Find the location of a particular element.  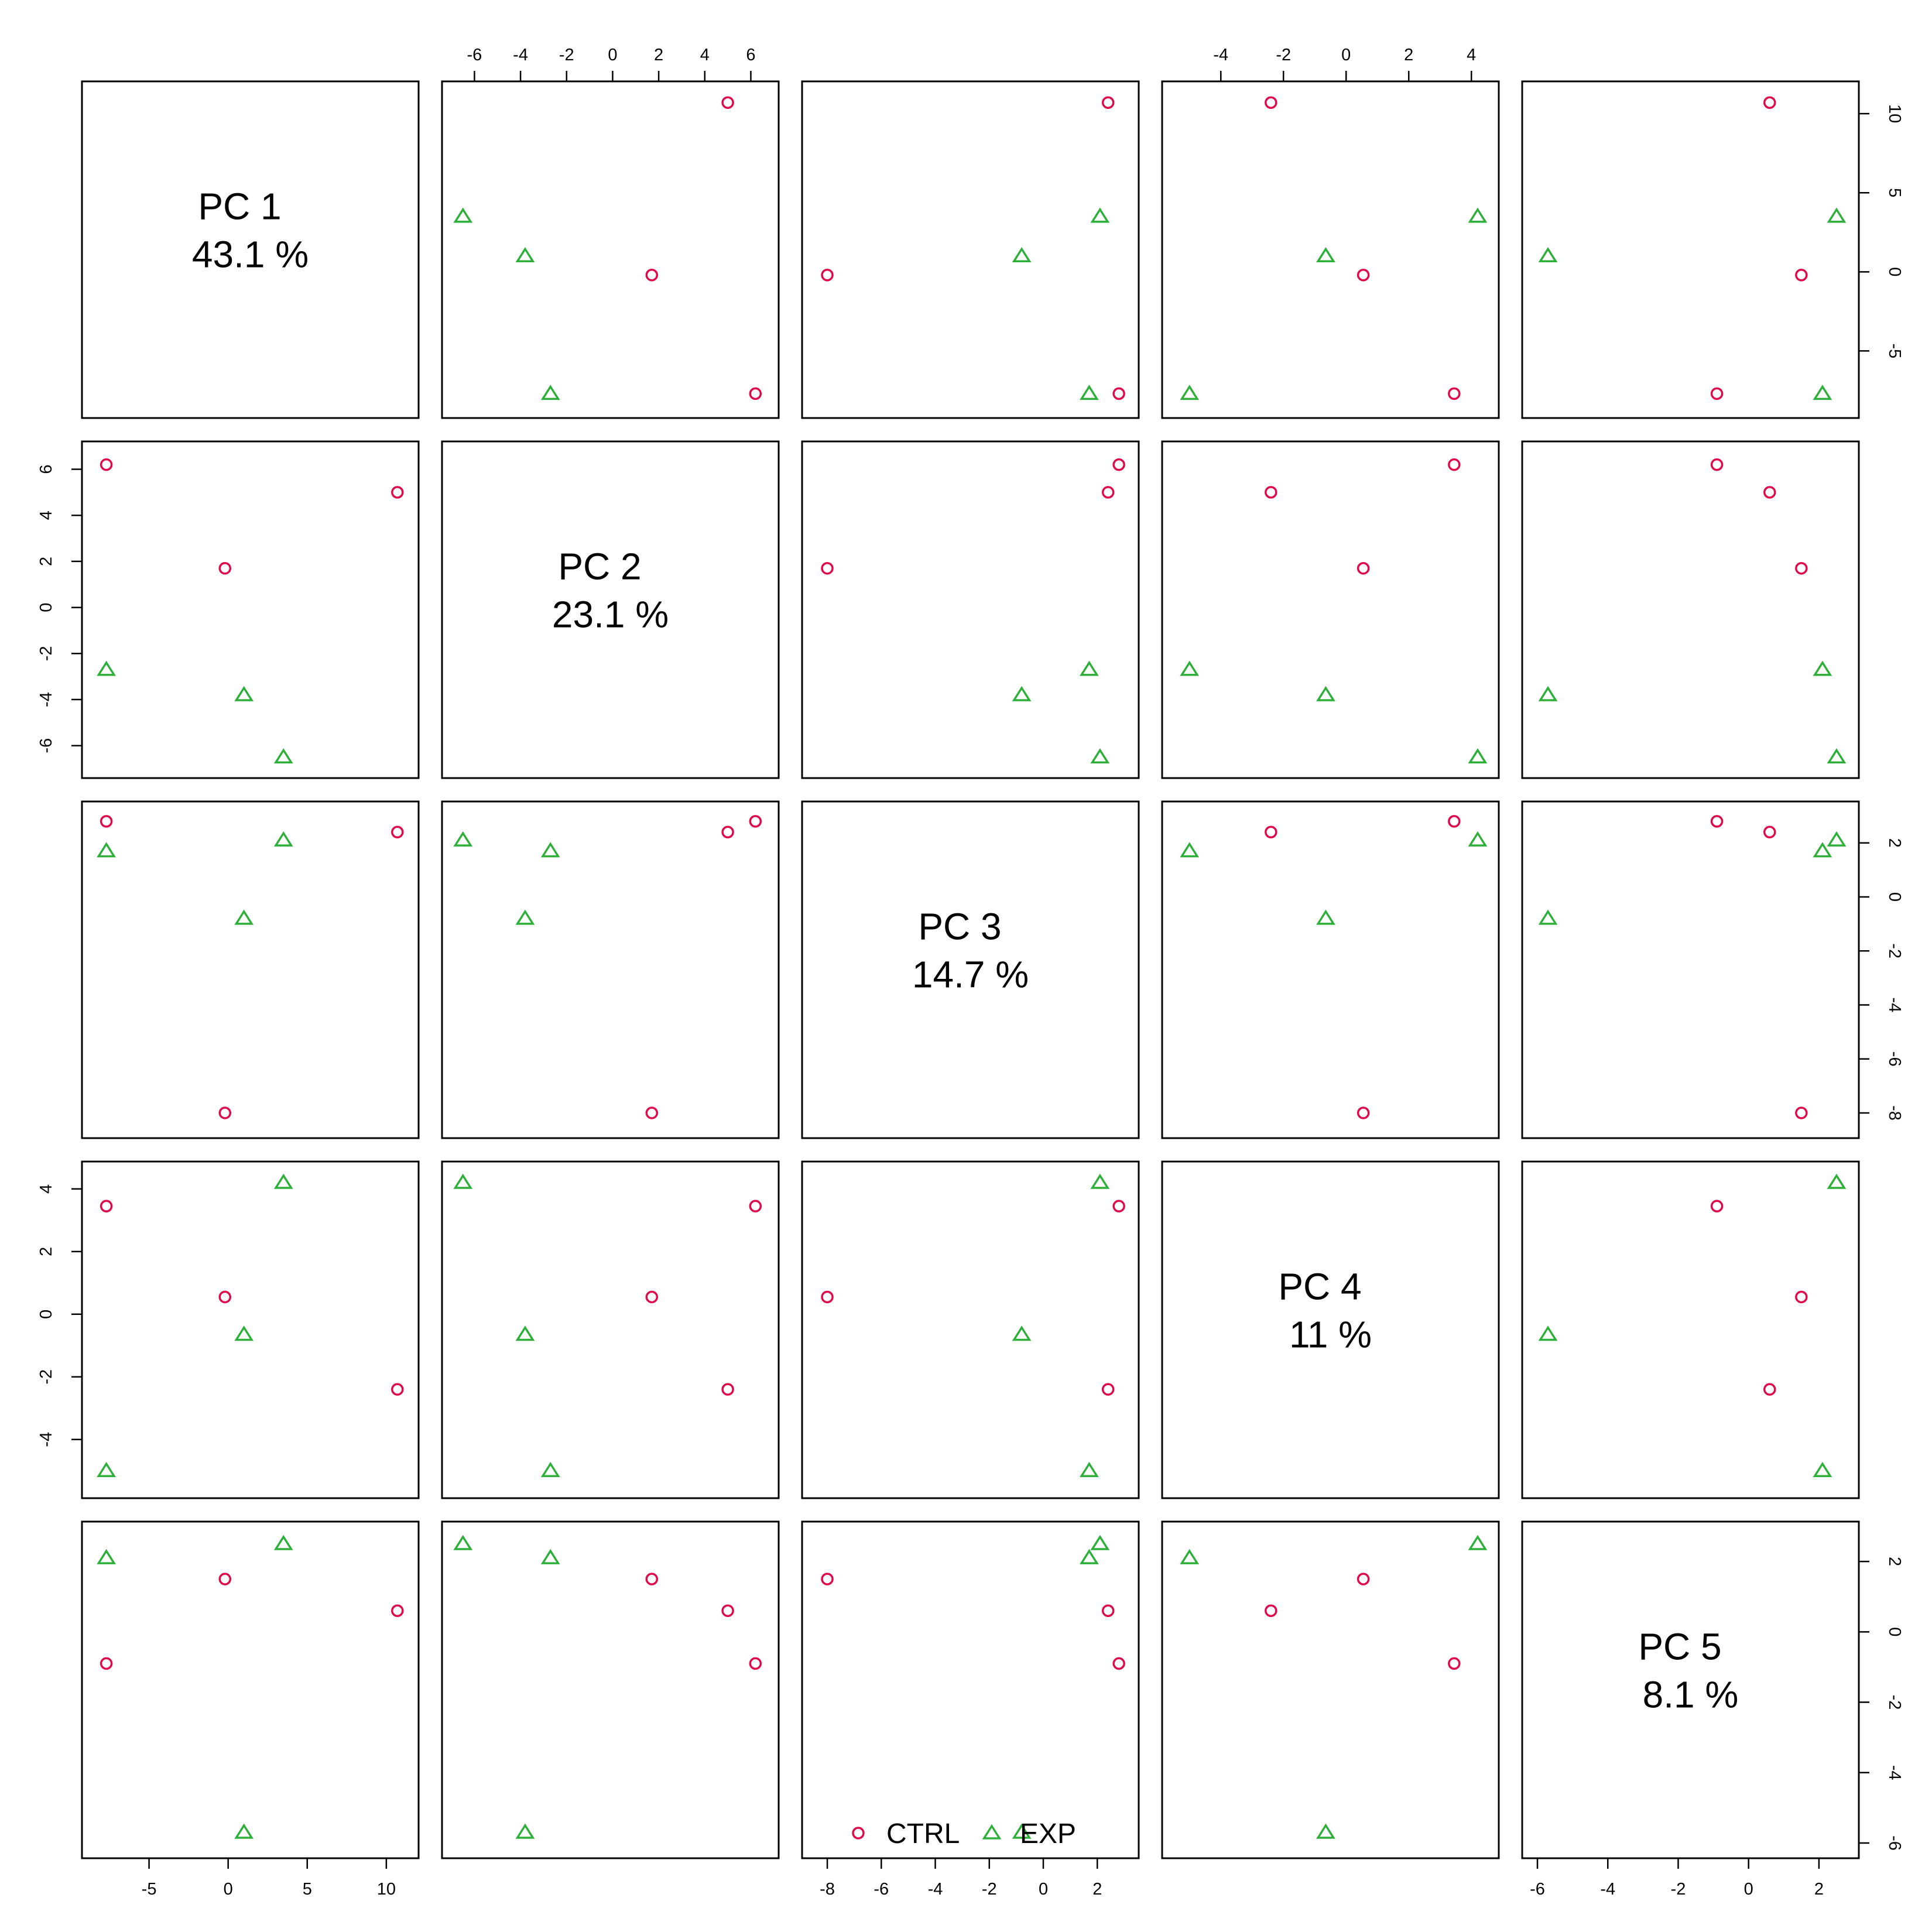

x-axis-top-4: -4 -2 0 2 4 is located at coordinates (1344, 64).